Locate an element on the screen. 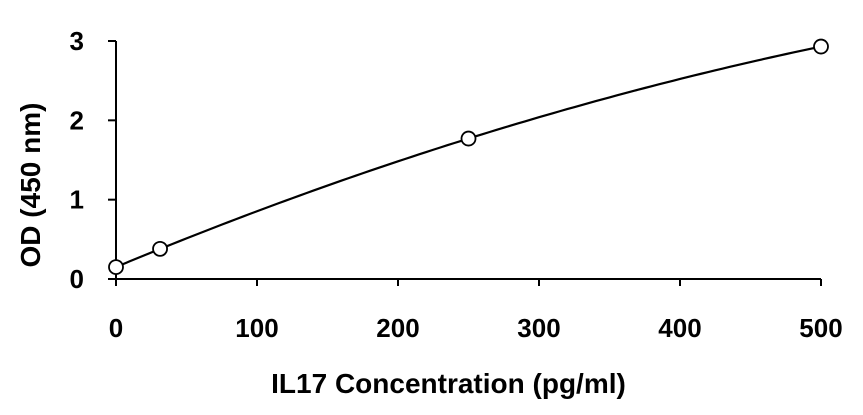 The height and width of the screenshot is (415, 863). x-tick-label: 0 is located at coordinates (116, 328).